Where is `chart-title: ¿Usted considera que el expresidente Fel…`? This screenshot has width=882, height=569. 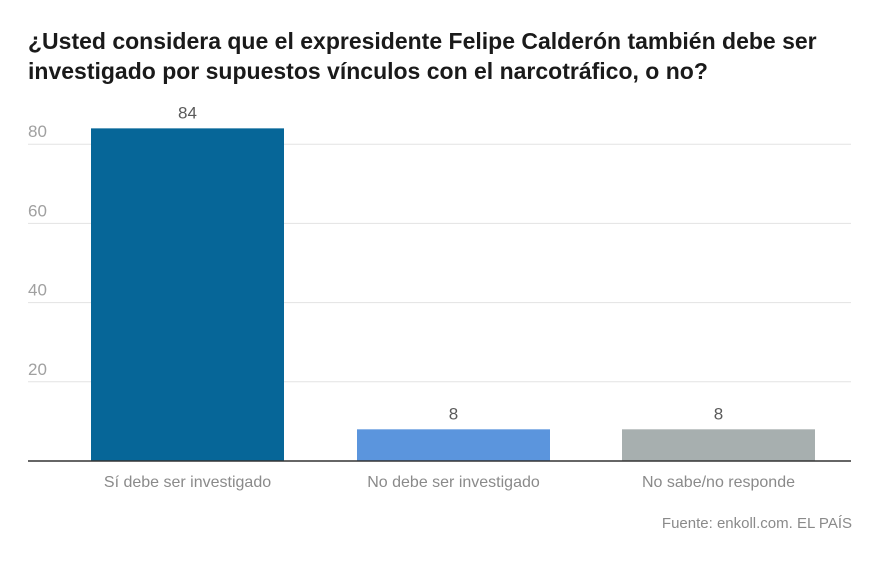 chart-title: ¿Usted considera que el expresidente Fel… is located at coordinates (422, 56).